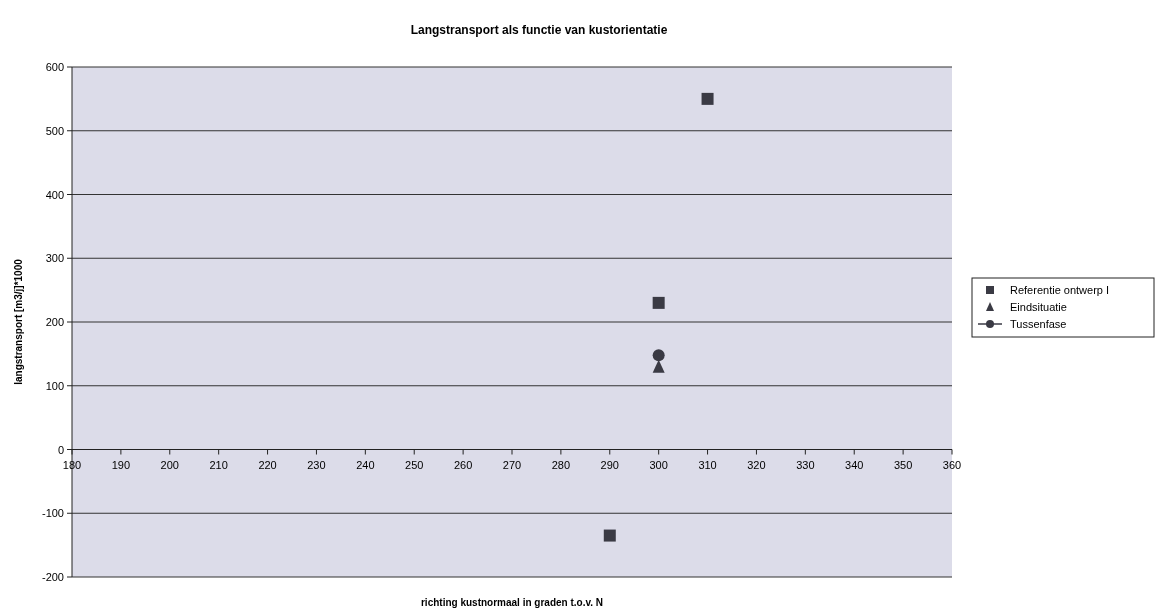 Image resolution: width=1158 pixels, height=616 pixels. I want to click on legend-label: Referentie ontwerp I, so click(1060, 290).